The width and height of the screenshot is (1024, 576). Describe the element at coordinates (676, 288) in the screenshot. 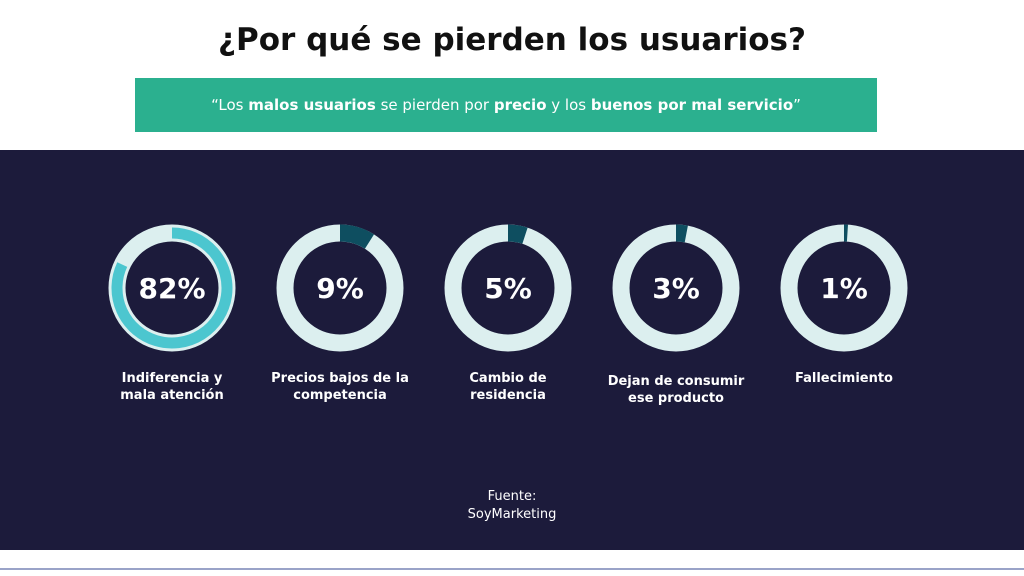

I see `value-label: 3%` at that location.